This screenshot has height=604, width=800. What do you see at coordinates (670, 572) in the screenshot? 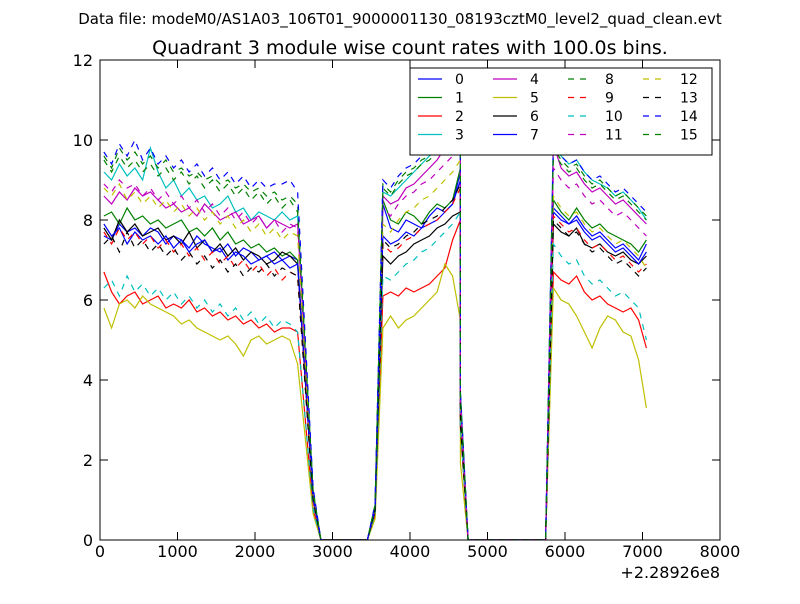
I see `x-offset-label: +2.28926e8` at bounding box center [670, 572].